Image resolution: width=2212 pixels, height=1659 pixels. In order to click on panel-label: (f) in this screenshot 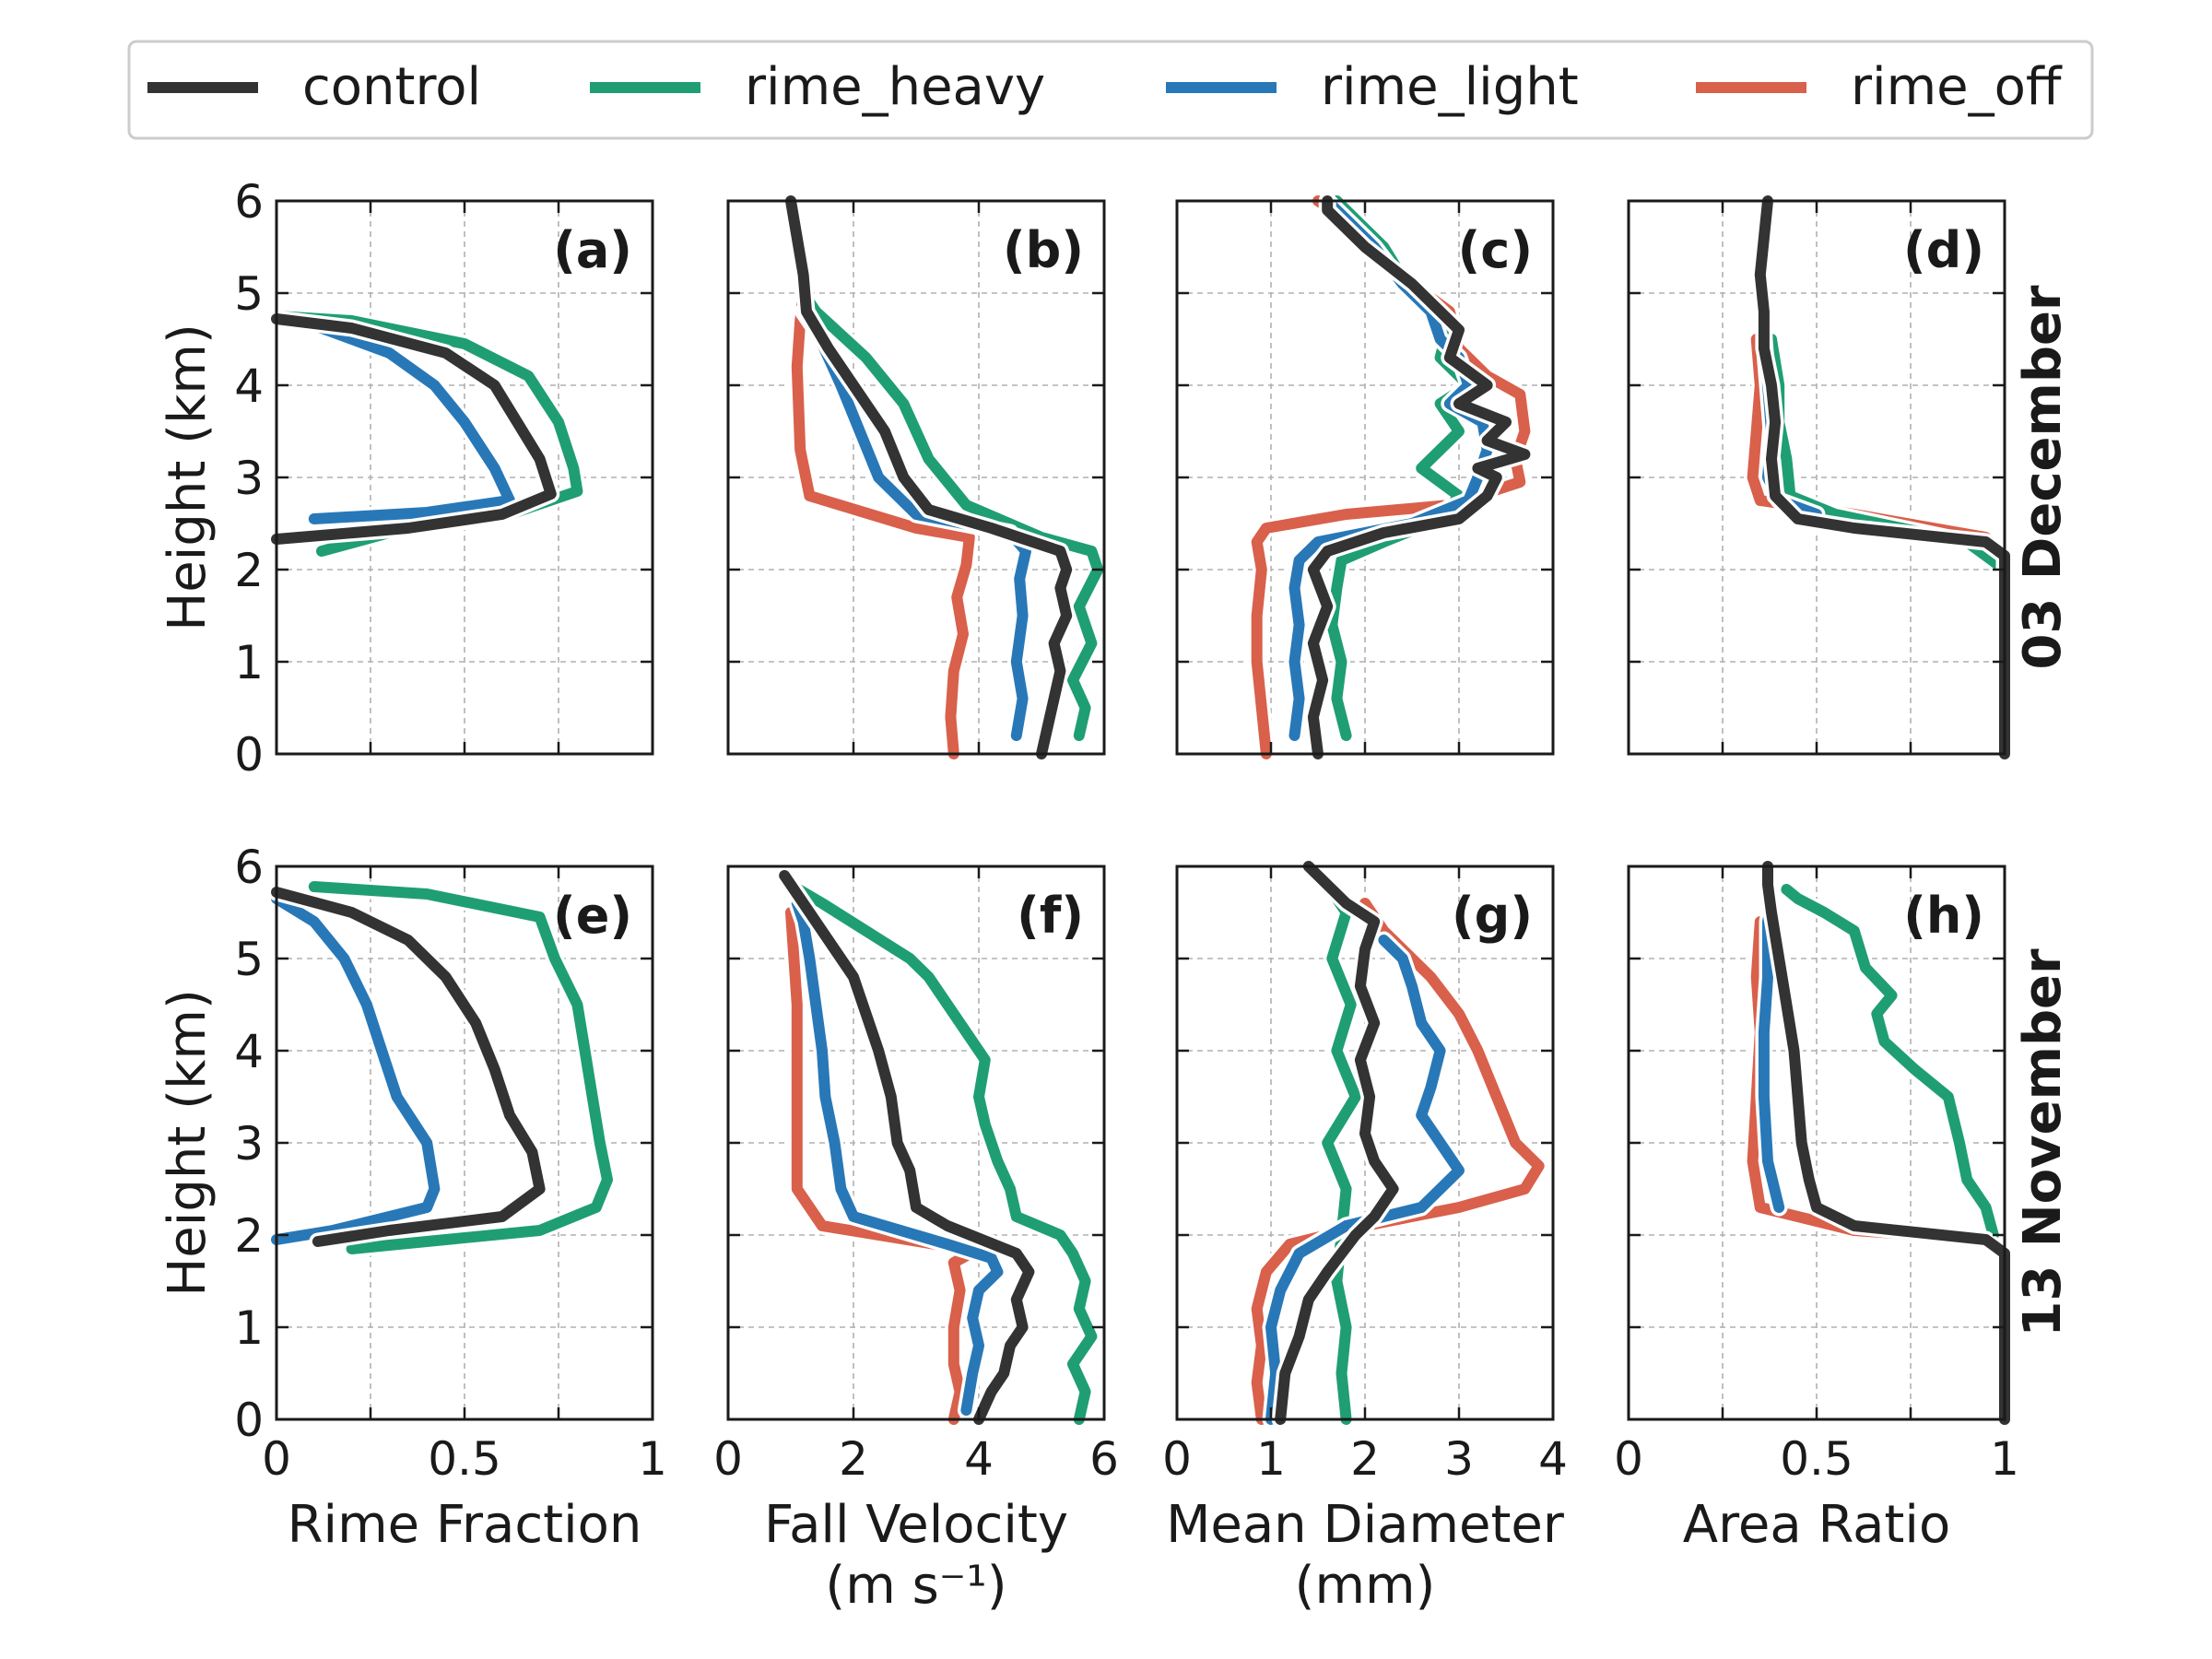, I will do `click(1050, 916)`.